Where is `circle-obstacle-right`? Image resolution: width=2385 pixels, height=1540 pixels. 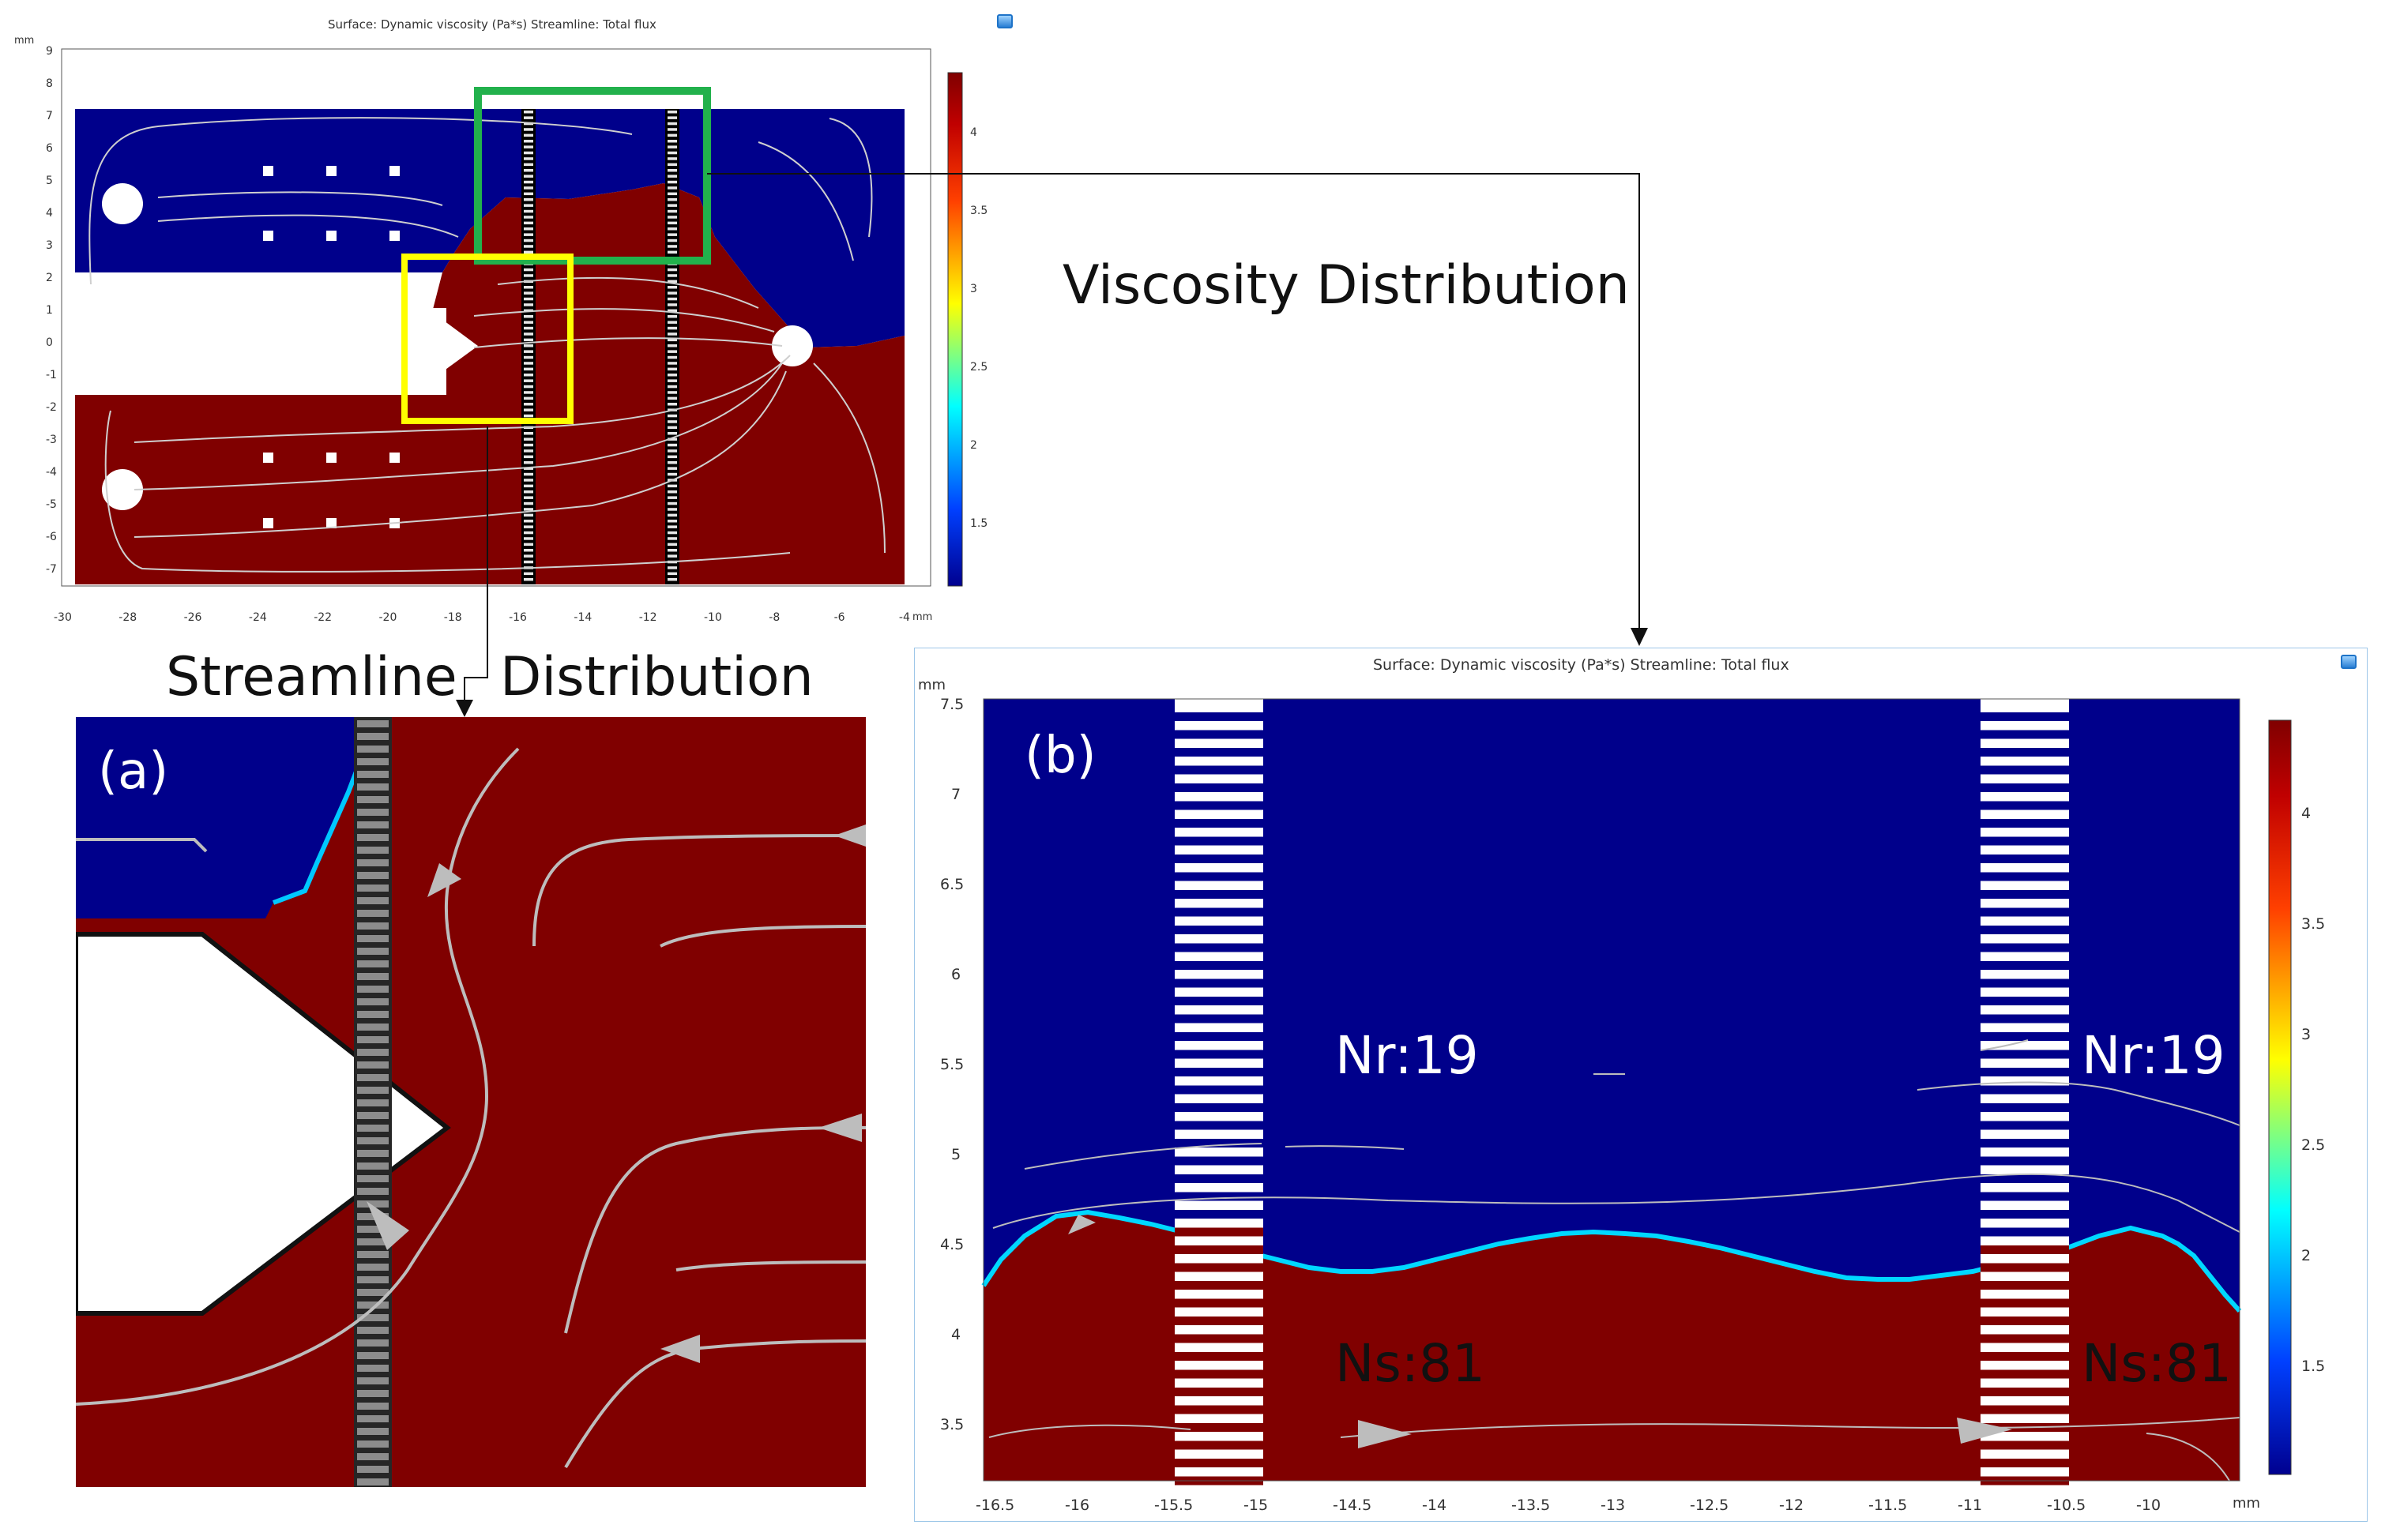 circle-obstacle-right is located at coordinates (792, 345).